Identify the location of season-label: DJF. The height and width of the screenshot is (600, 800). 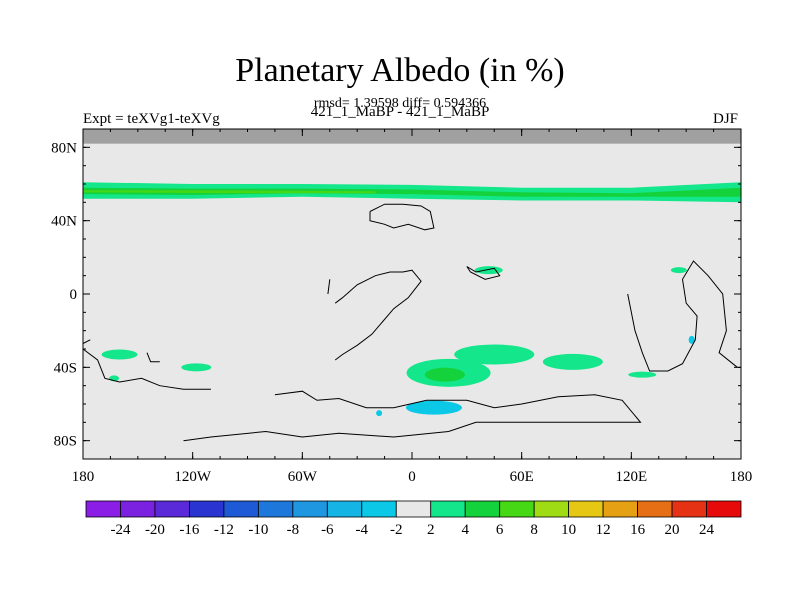
(725, 119).